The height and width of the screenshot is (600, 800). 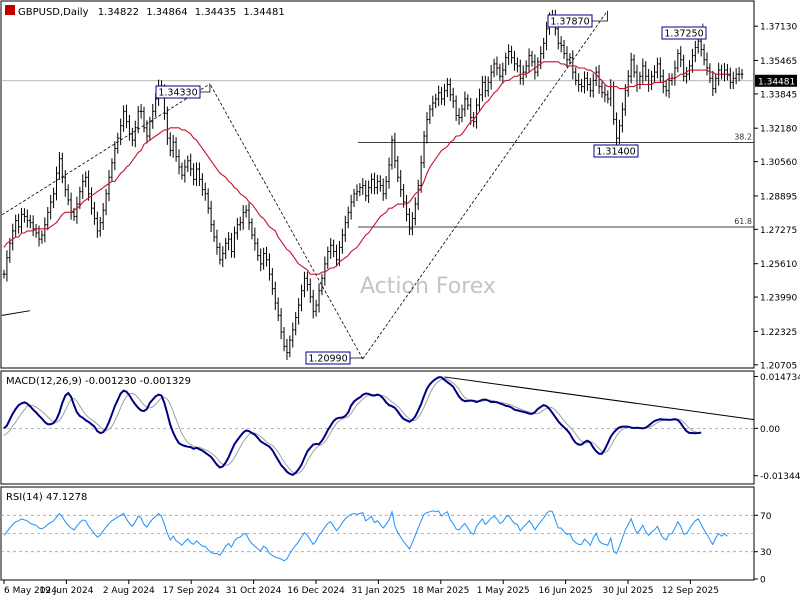 I want to click on price-tick-label: 1.22325, so click(x=778, y=333).